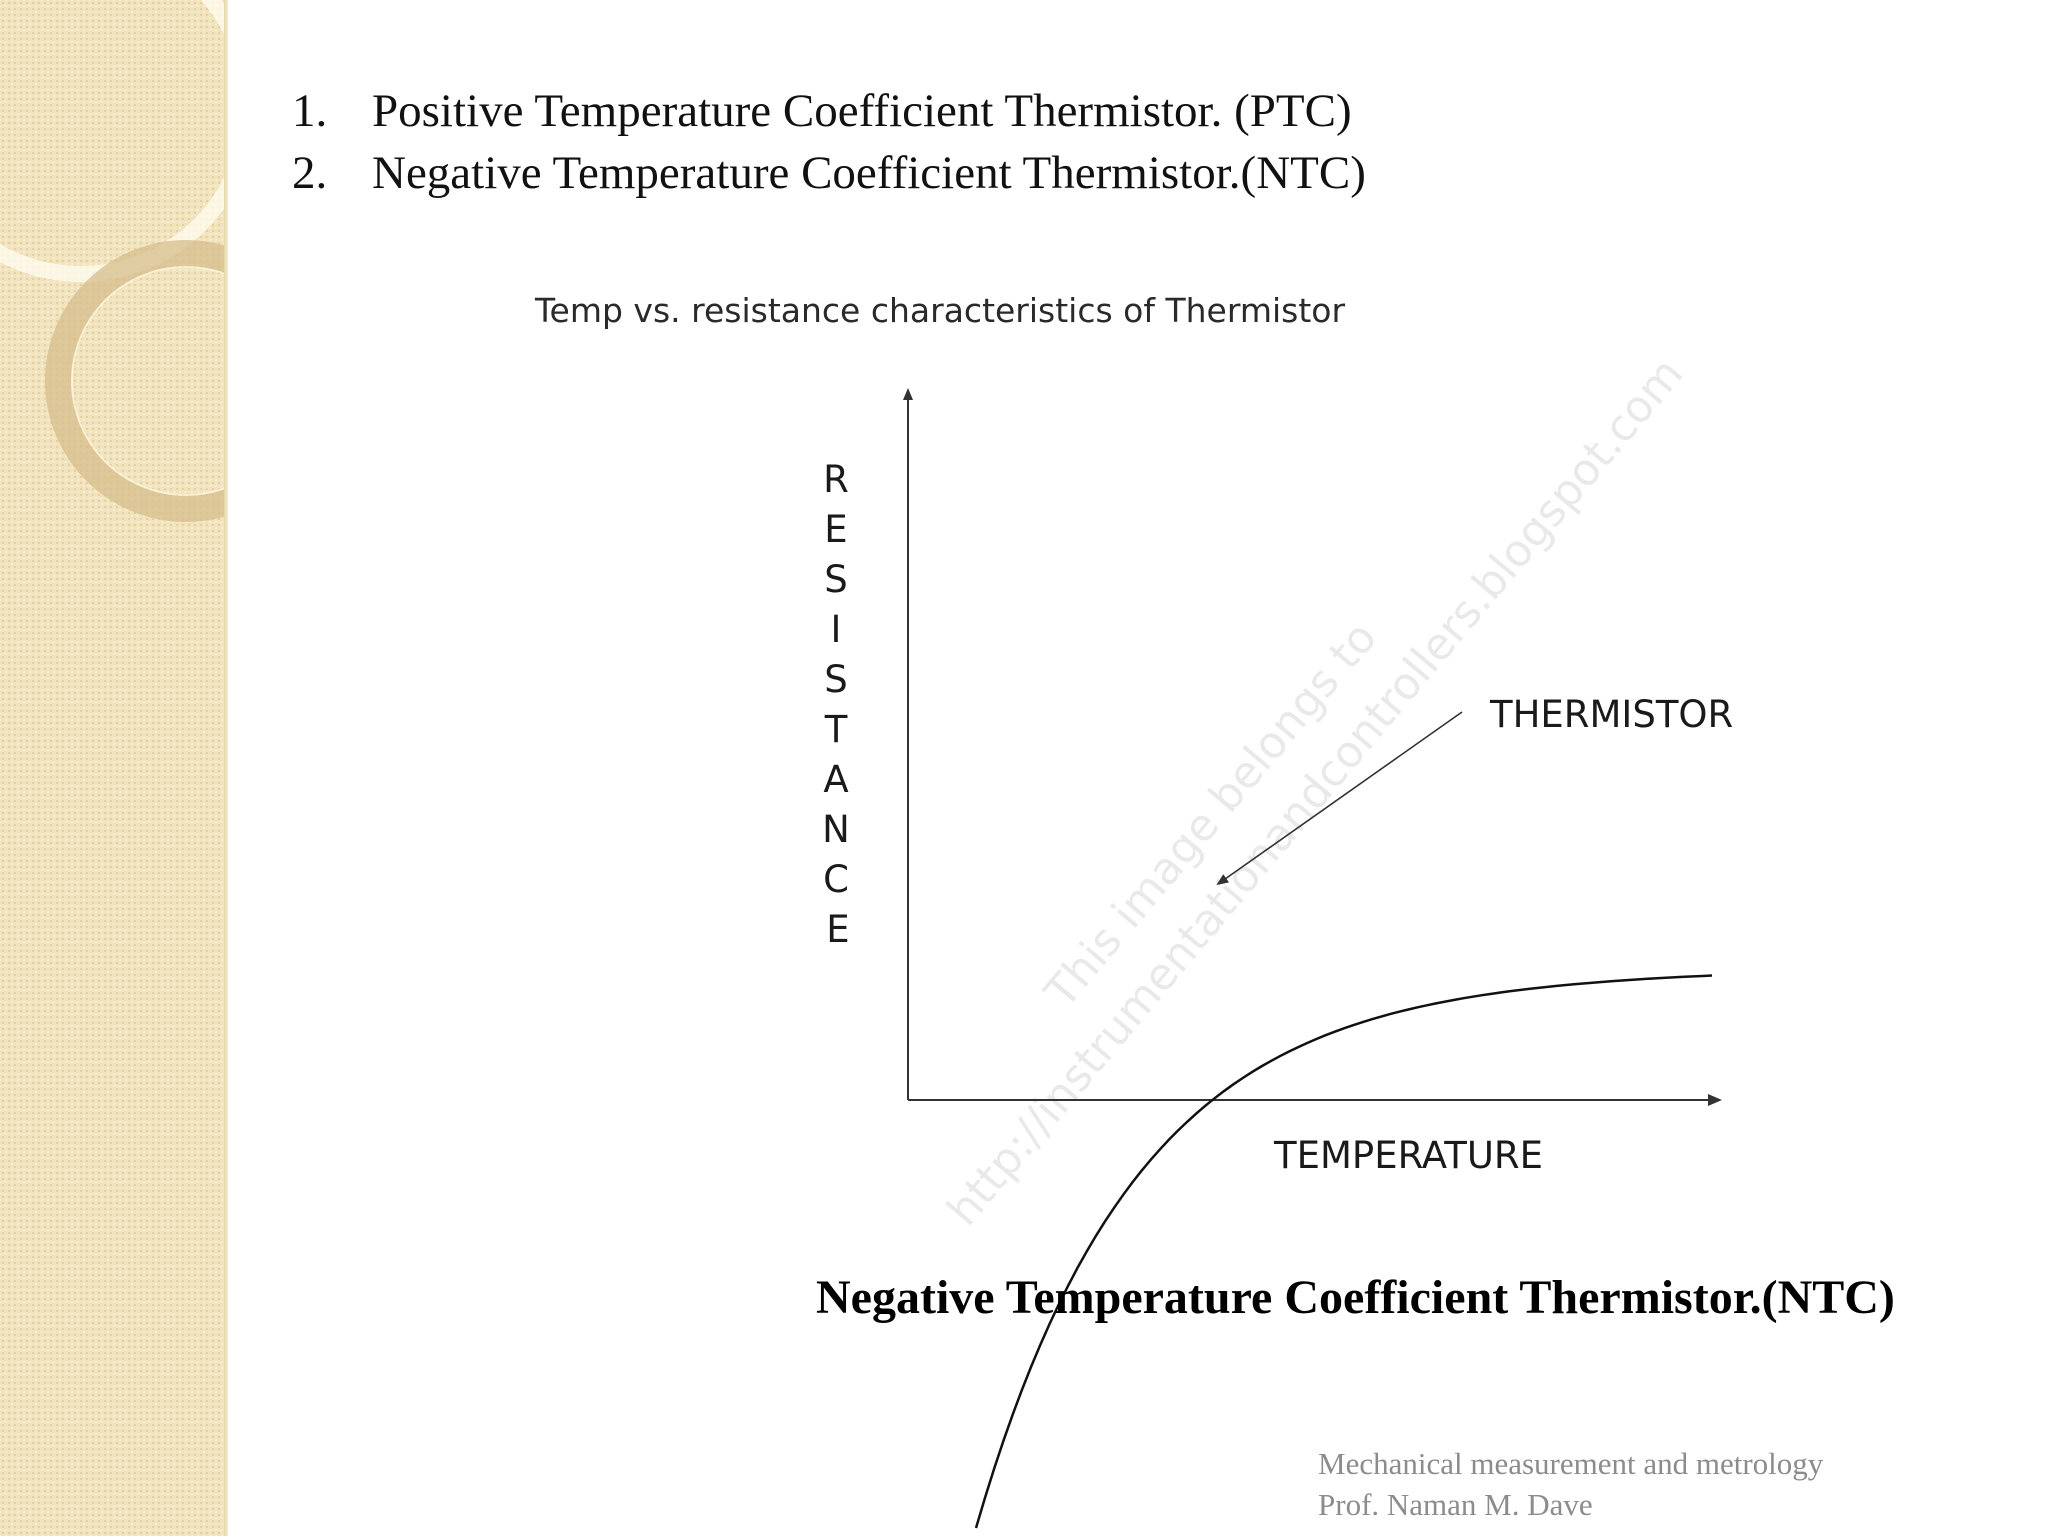  I want to click on x-axis-arrow, so click(1715, 1100).